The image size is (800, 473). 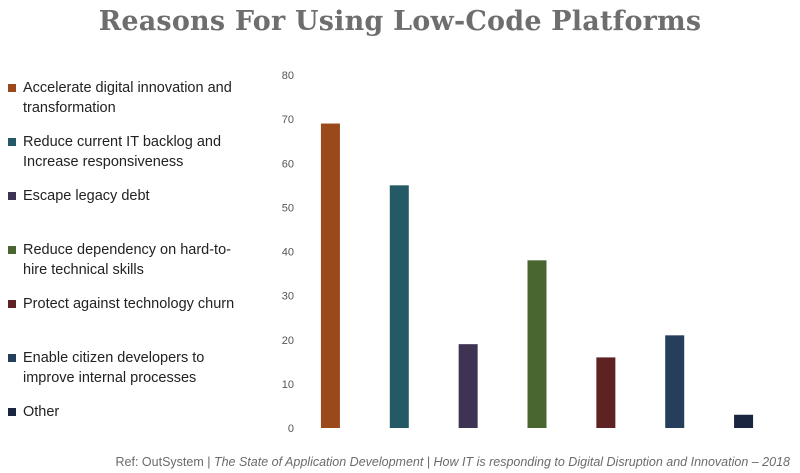 What do you see at coordinates (288, 76) in the screenshot?
I see `y-tick-label: 80` at bounding box center [288, 76].